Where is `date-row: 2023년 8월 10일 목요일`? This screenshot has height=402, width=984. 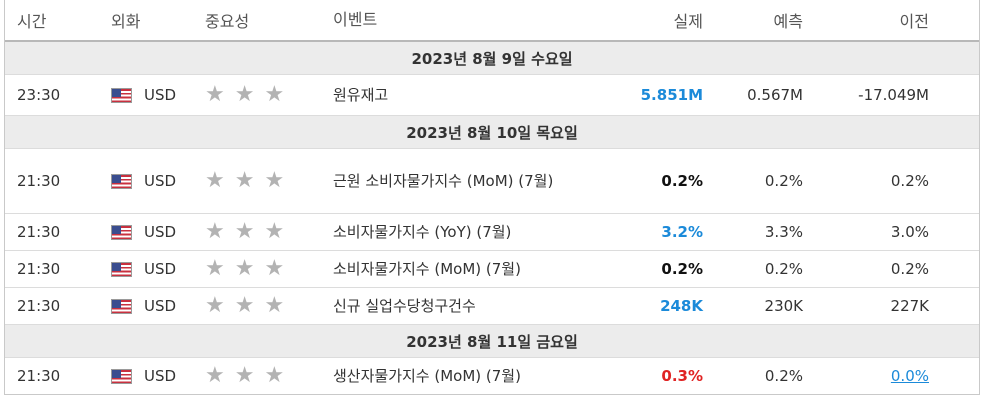 date-row: 2023년 8월 10일 목요일 is located at coordinates (492, 132).